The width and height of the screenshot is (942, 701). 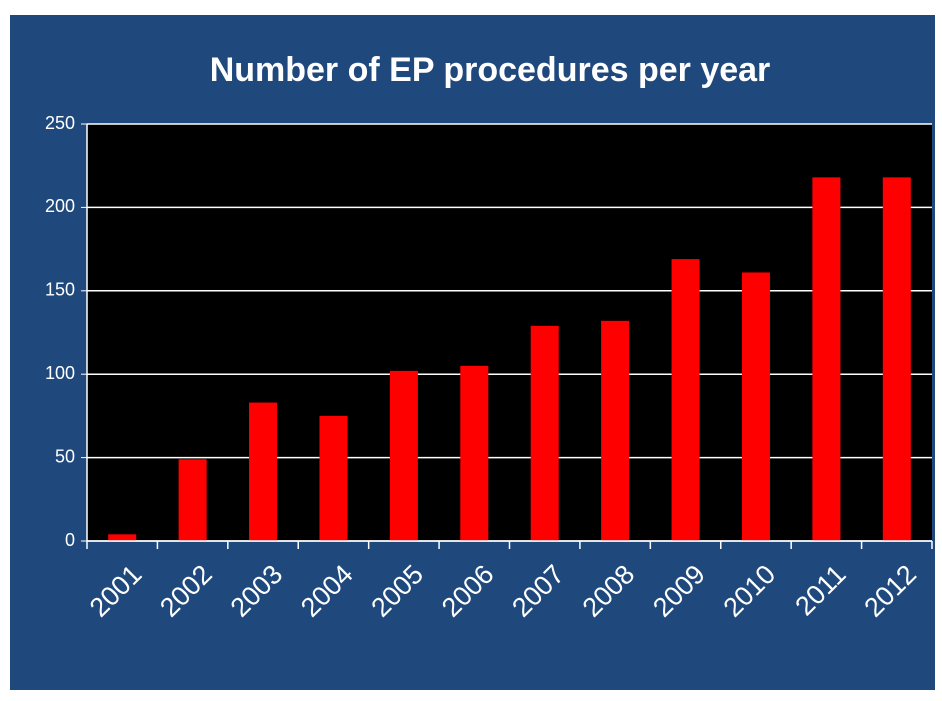 I want to click on y-tick-label: 250, so click(x=60, y=123).